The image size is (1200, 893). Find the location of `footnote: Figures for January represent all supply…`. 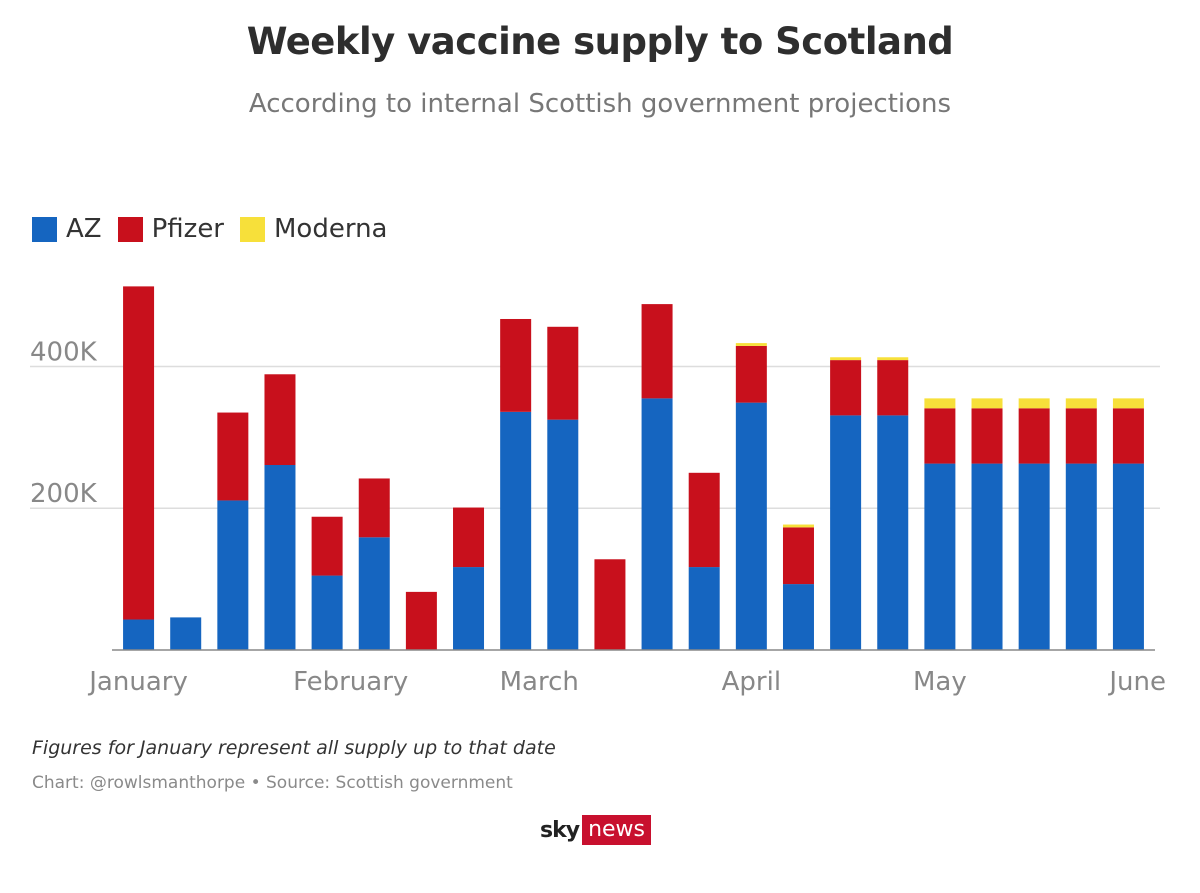

footnote: Figures for January represent all supply… is located at coordinates (294, 748).